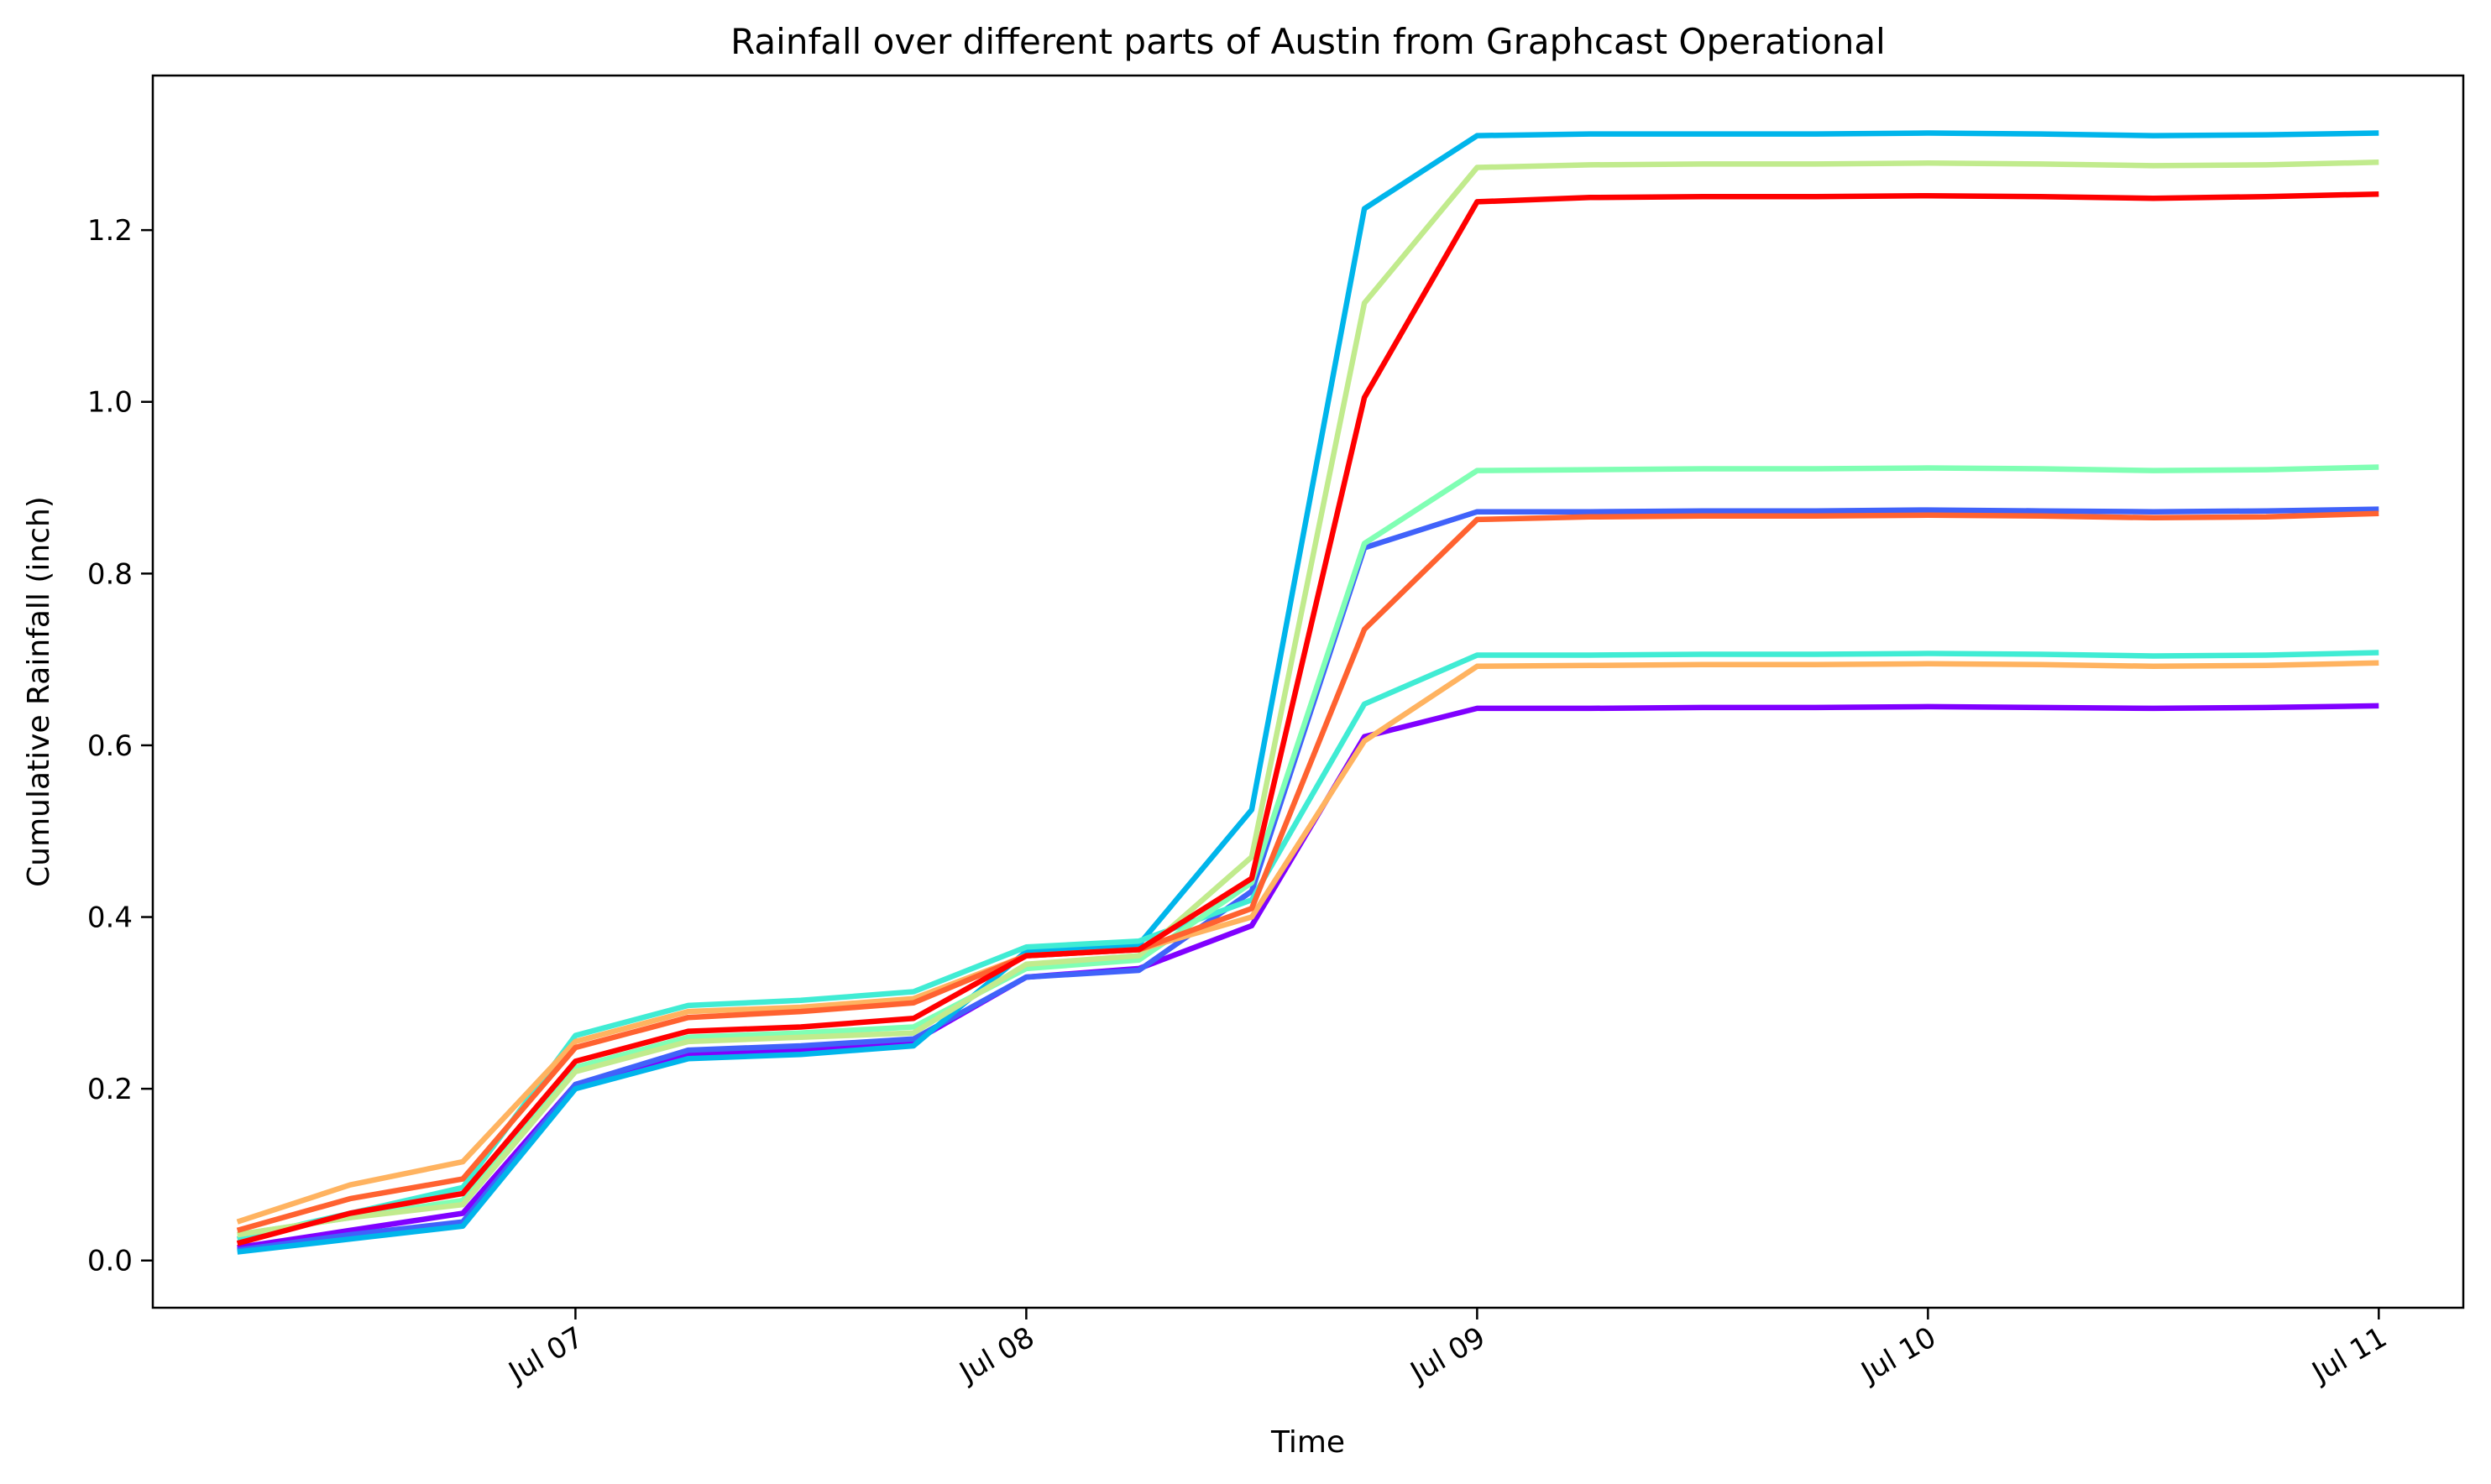 The width and height of the screenshot is (2491, 1484). I want to click on x-tick-label: Jul 11, so click(2349, 1355).